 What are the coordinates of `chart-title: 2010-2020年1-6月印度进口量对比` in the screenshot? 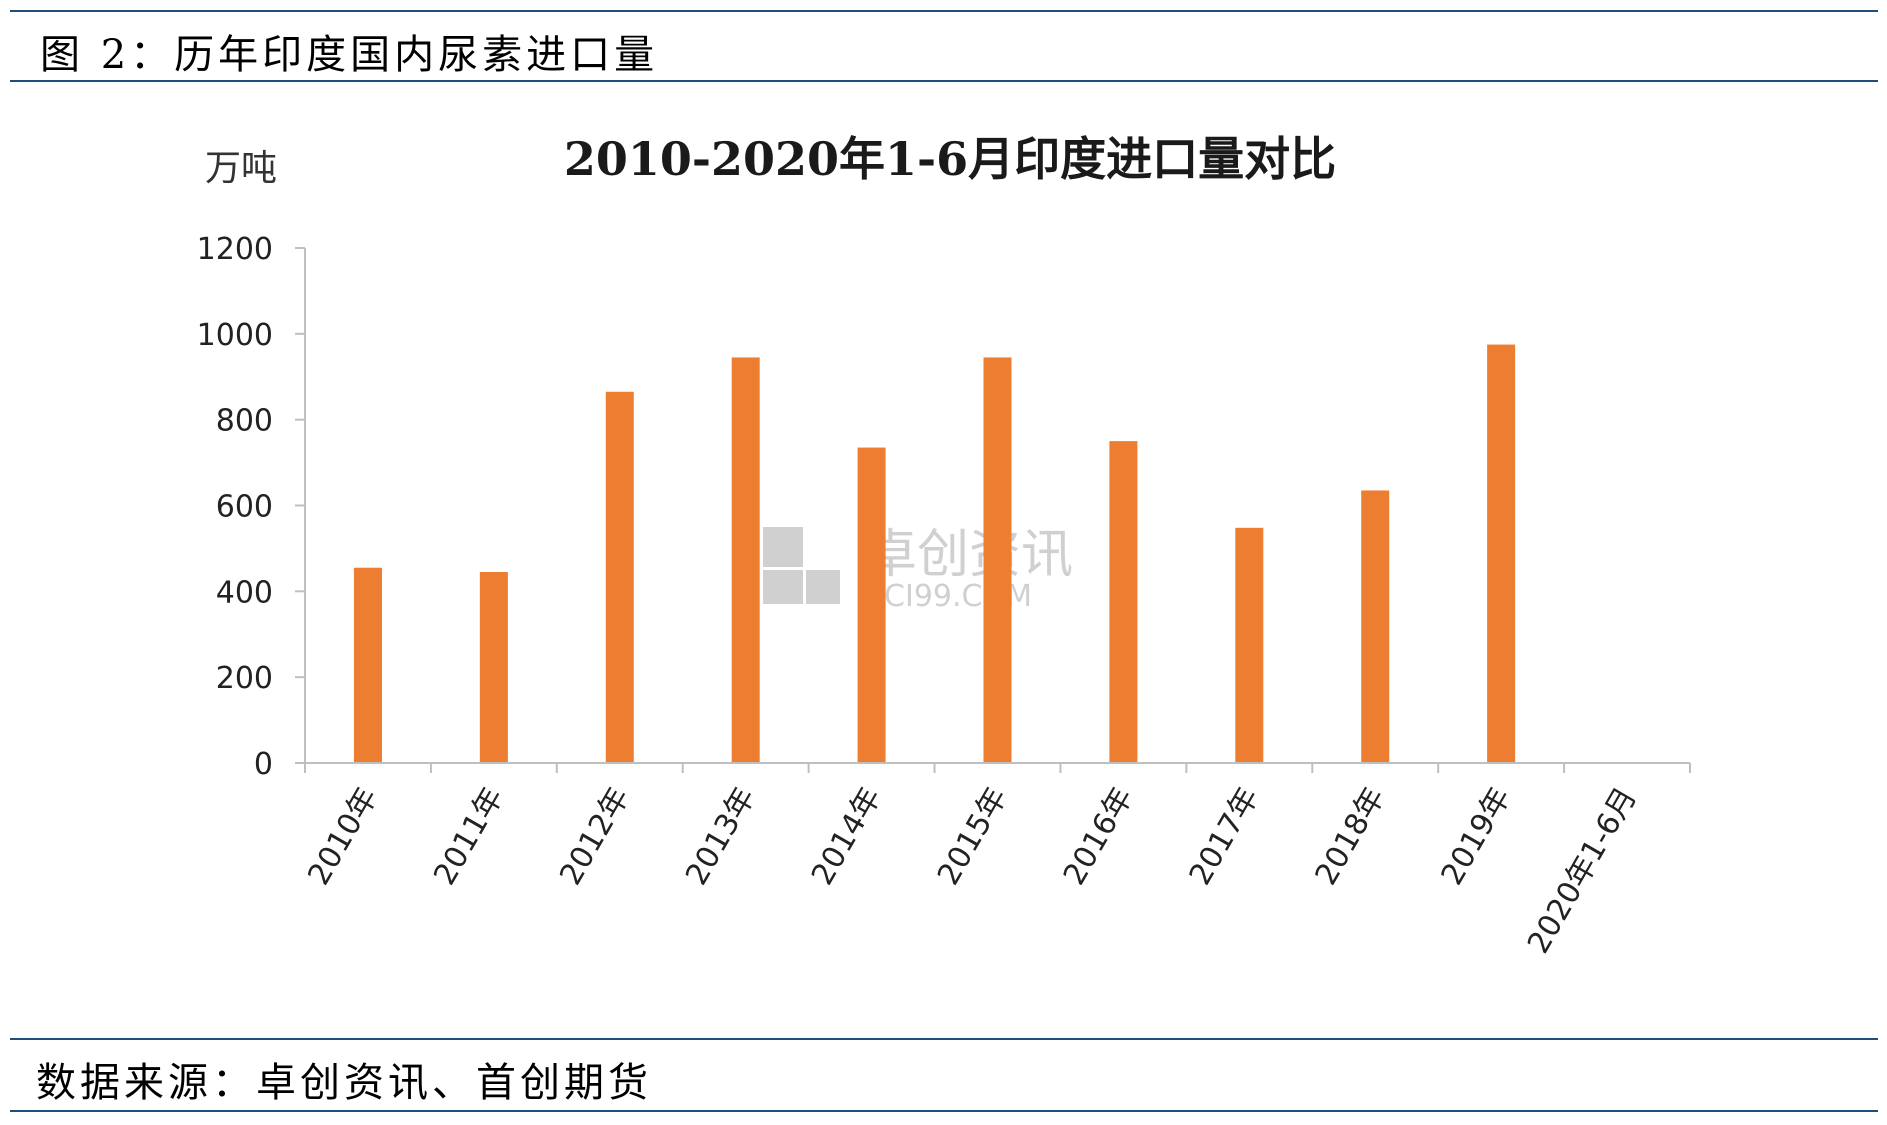 It's located at (950, 159).